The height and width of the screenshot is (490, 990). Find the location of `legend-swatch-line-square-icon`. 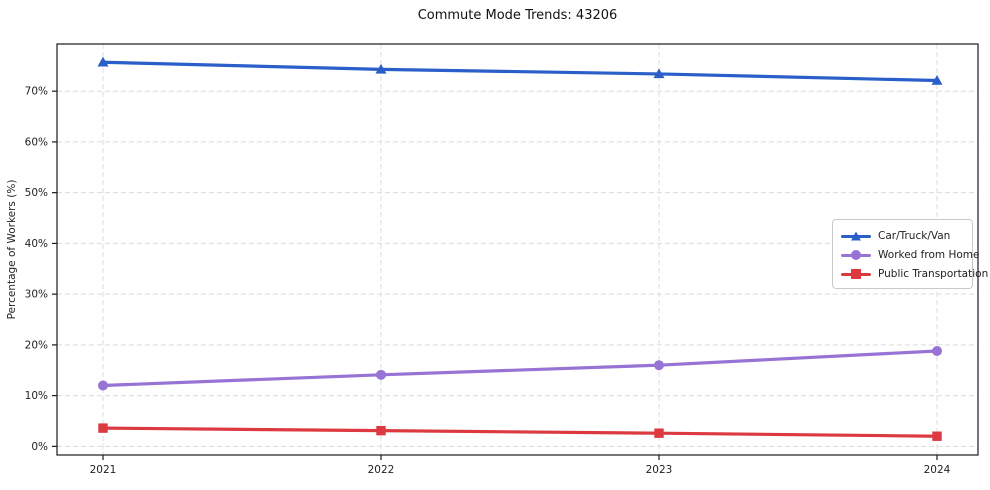

legend-swatch-line-square-icon is located at coordinates (856, 274).